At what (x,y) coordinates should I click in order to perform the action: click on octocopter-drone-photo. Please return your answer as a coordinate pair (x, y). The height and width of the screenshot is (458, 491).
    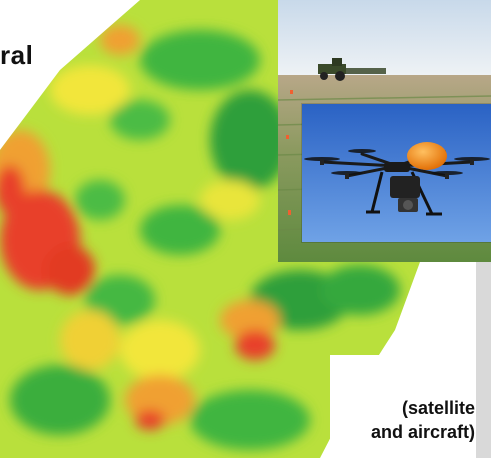
    Looking at the image, I should click on (396, 173).